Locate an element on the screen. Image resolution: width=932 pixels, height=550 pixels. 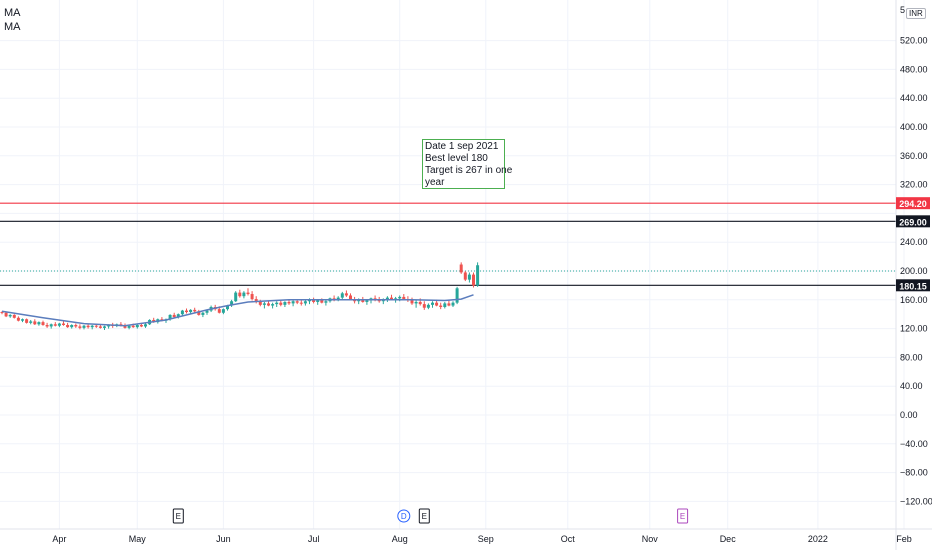
time-tick-label: Apr is located at coordinates (59, 539).